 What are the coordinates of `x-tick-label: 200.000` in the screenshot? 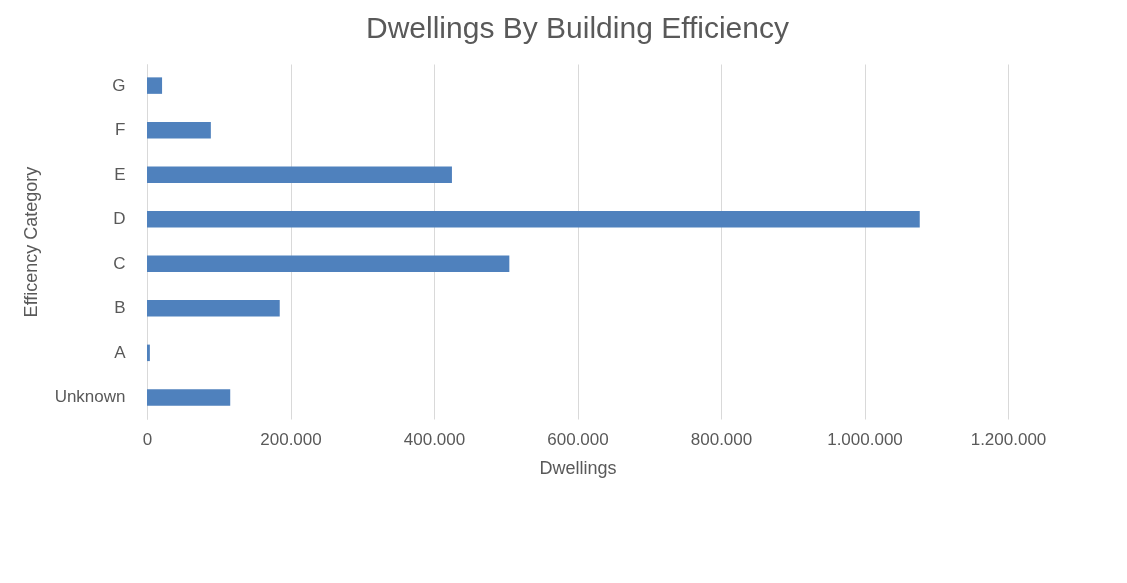 It's located at (291, 439).